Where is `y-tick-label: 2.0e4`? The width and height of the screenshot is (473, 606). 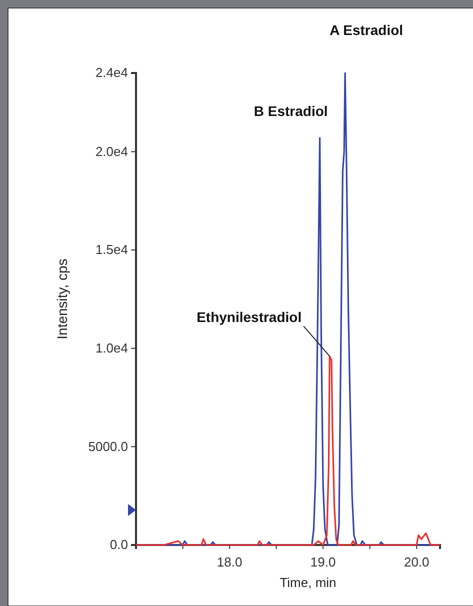 y-tick-label: 2.0e4 is located at coordinates (111, 151).